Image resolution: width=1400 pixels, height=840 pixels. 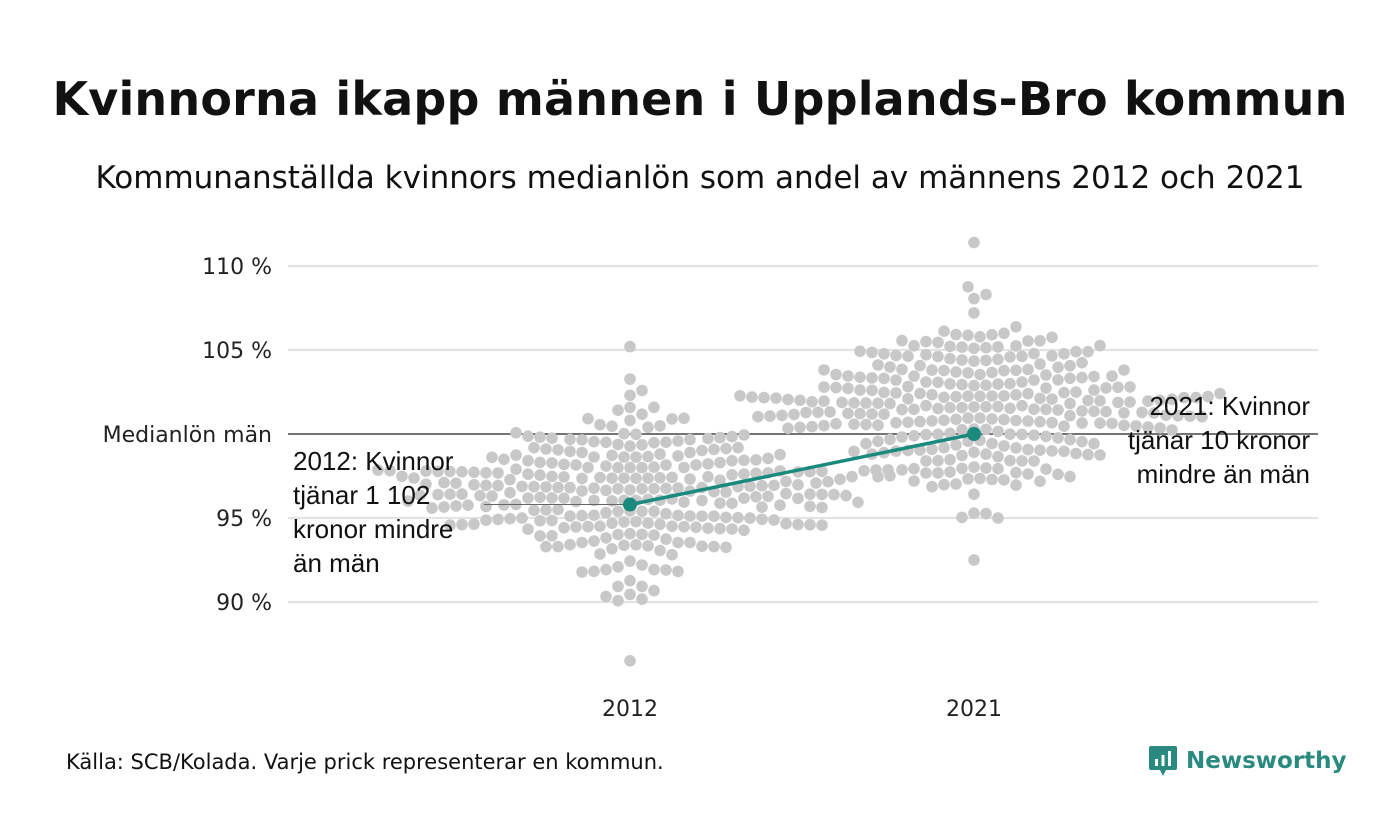 I want to click on x-tick-label: 2012, so click(x=630, y=709).